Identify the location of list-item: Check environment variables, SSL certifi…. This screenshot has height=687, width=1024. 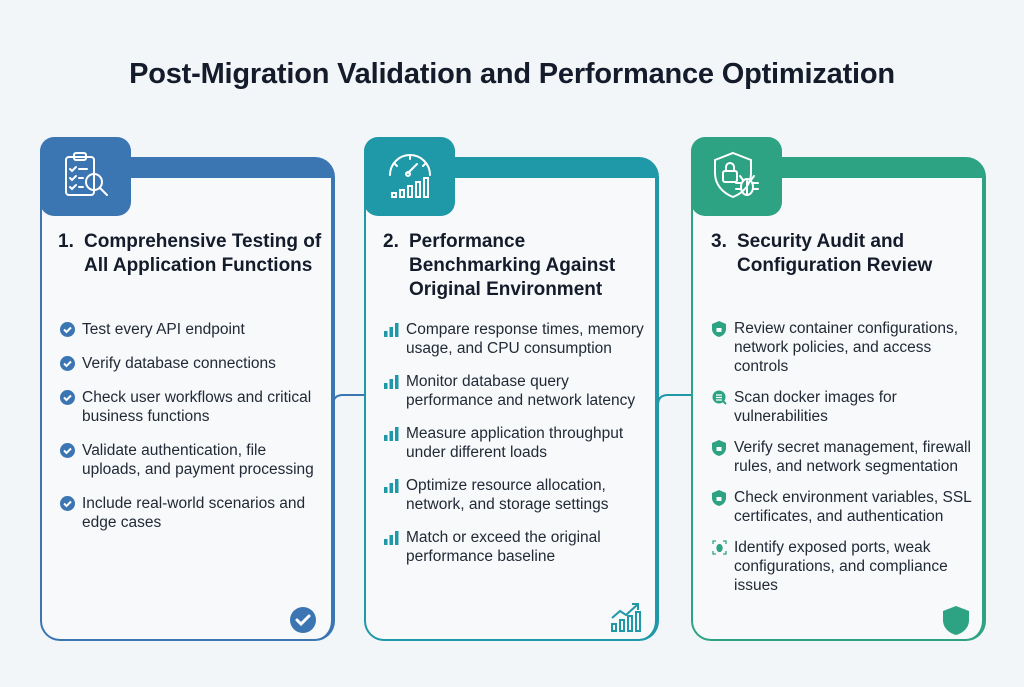
(843, 507).